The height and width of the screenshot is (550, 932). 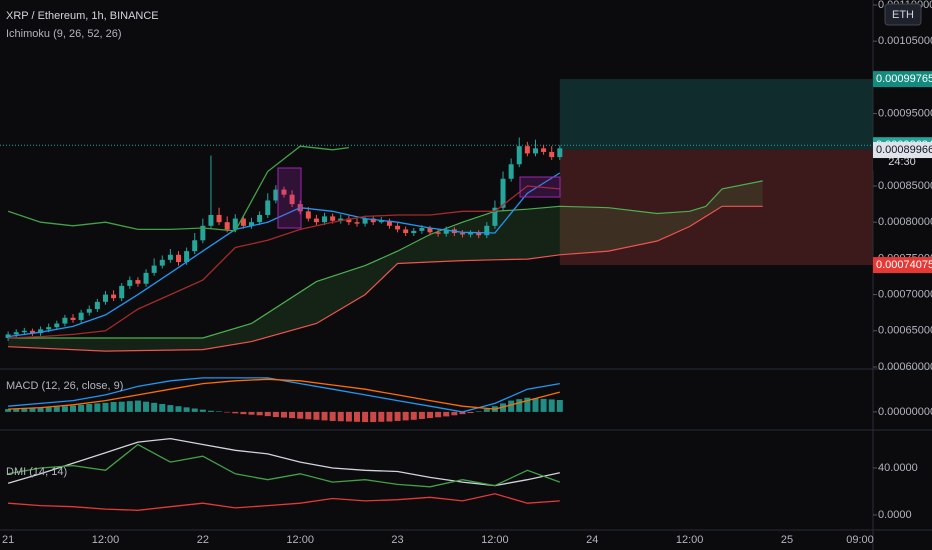 What do you see at coordinates (289, 198) in the screenshot?
I see `highlight-box` at bounding box center [289, 198].